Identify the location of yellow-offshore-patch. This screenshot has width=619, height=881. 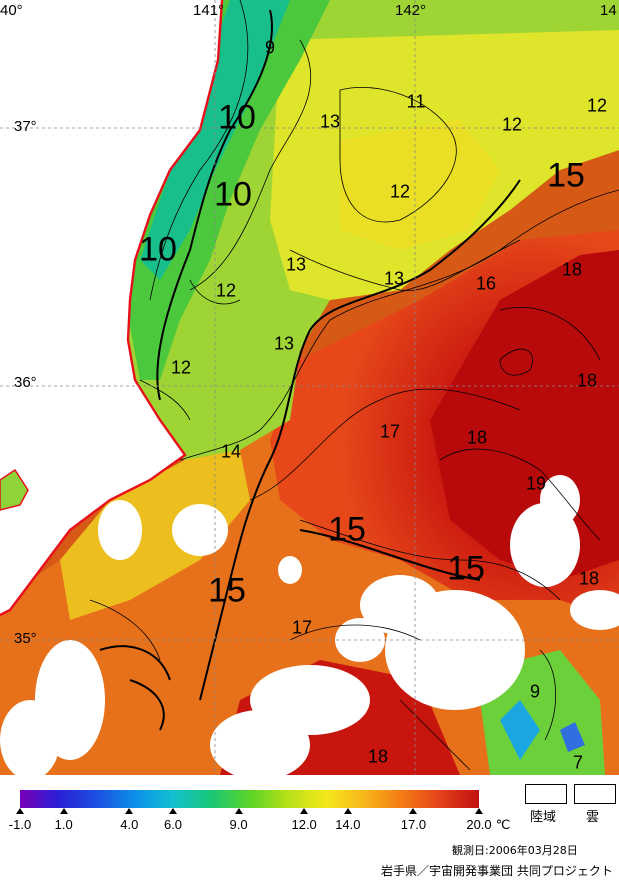
(420, 185).